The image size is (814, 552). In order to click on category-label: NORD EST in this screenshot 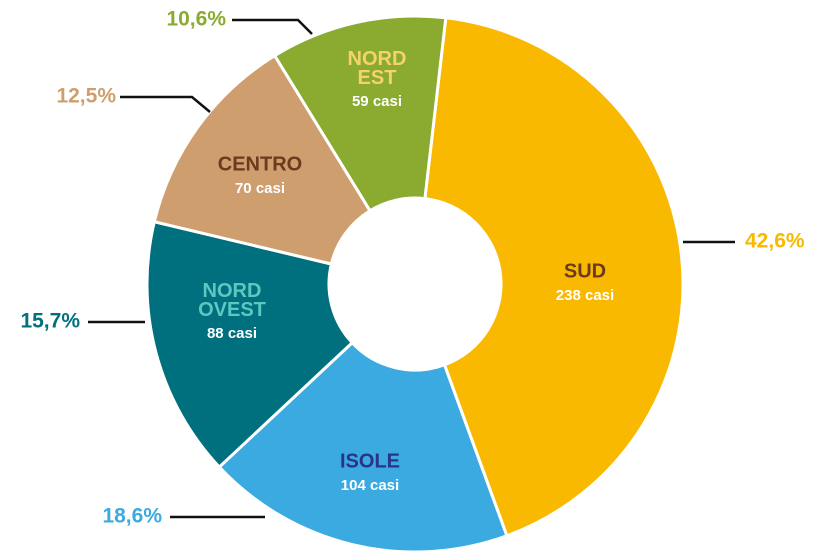, I will do `click(377, 68)`.